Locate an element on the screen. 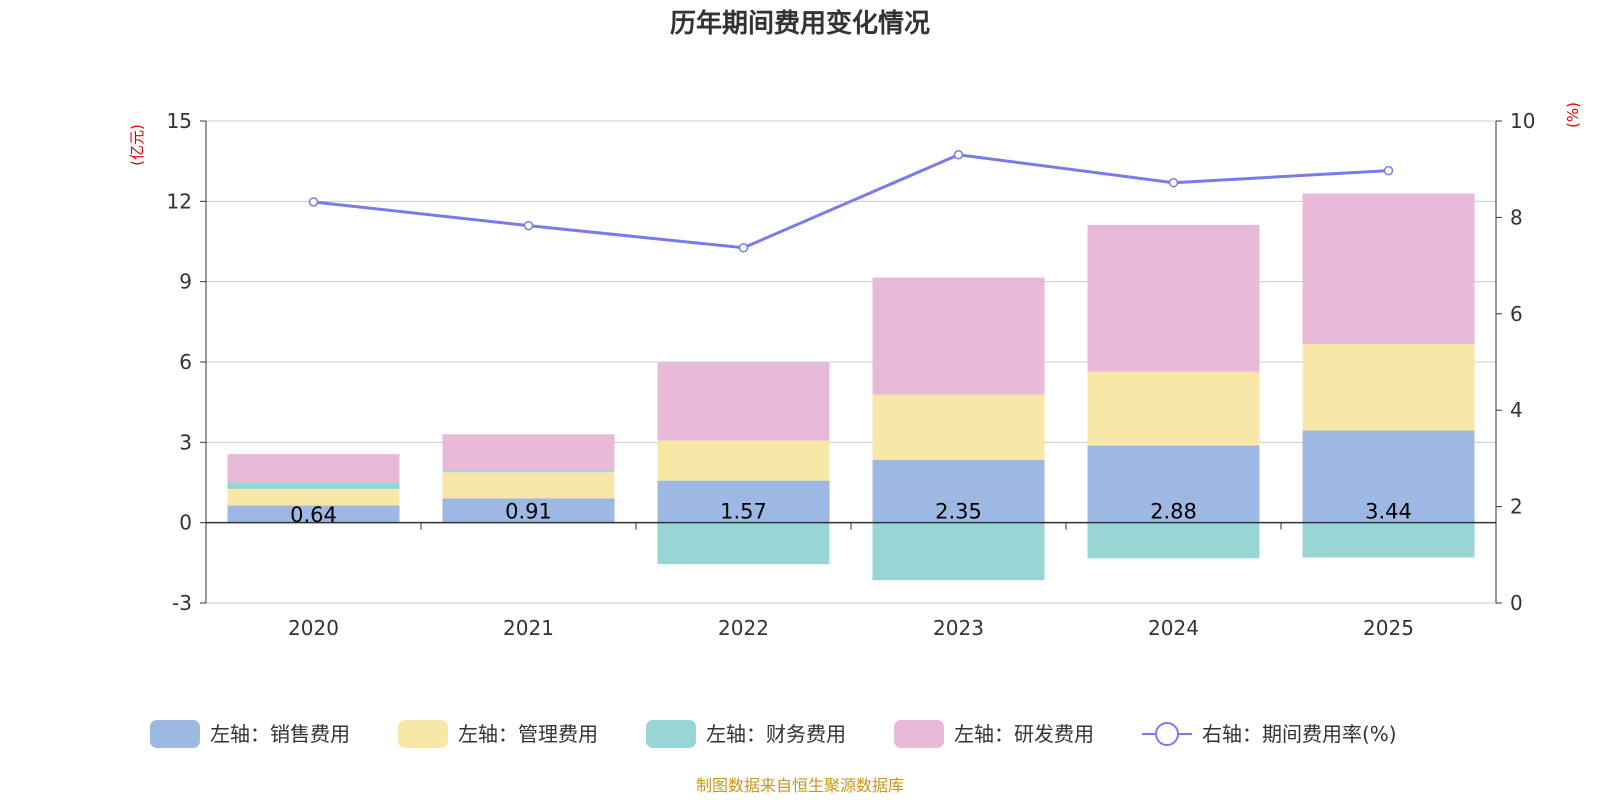 The height and width of the screenshot is (800, 1600). bar-2021-s3 is located at coordinates (528, 471).